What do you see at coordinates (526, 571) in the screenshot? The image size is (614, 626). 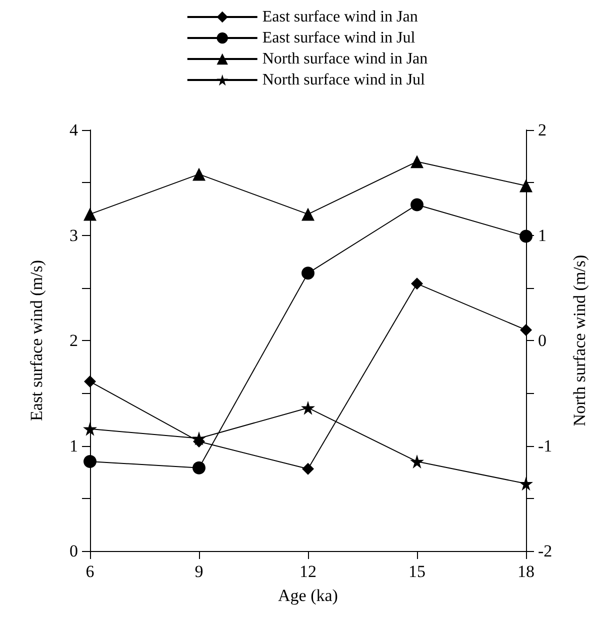 I see `x-tick-label: 18` at bounding box center [526, 571].